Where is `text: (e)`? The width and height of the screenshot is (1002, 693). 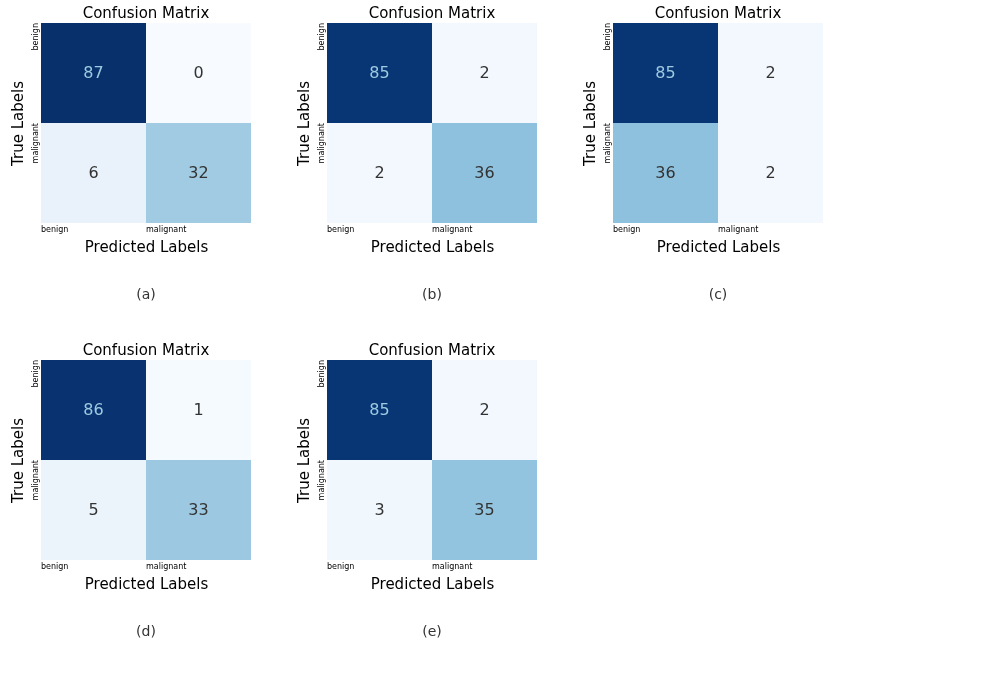 text: (e) is located at coordinates (432, 631).